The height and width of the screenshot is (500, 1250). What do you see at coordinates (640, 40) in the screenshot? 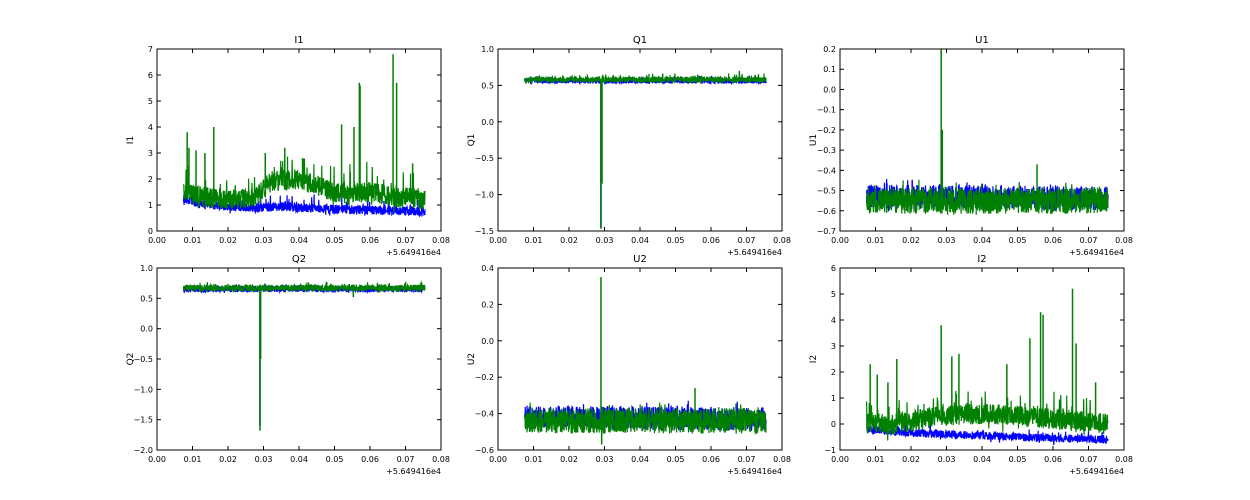
I see `chart-title: Q1` at bounding box center [640, 40].